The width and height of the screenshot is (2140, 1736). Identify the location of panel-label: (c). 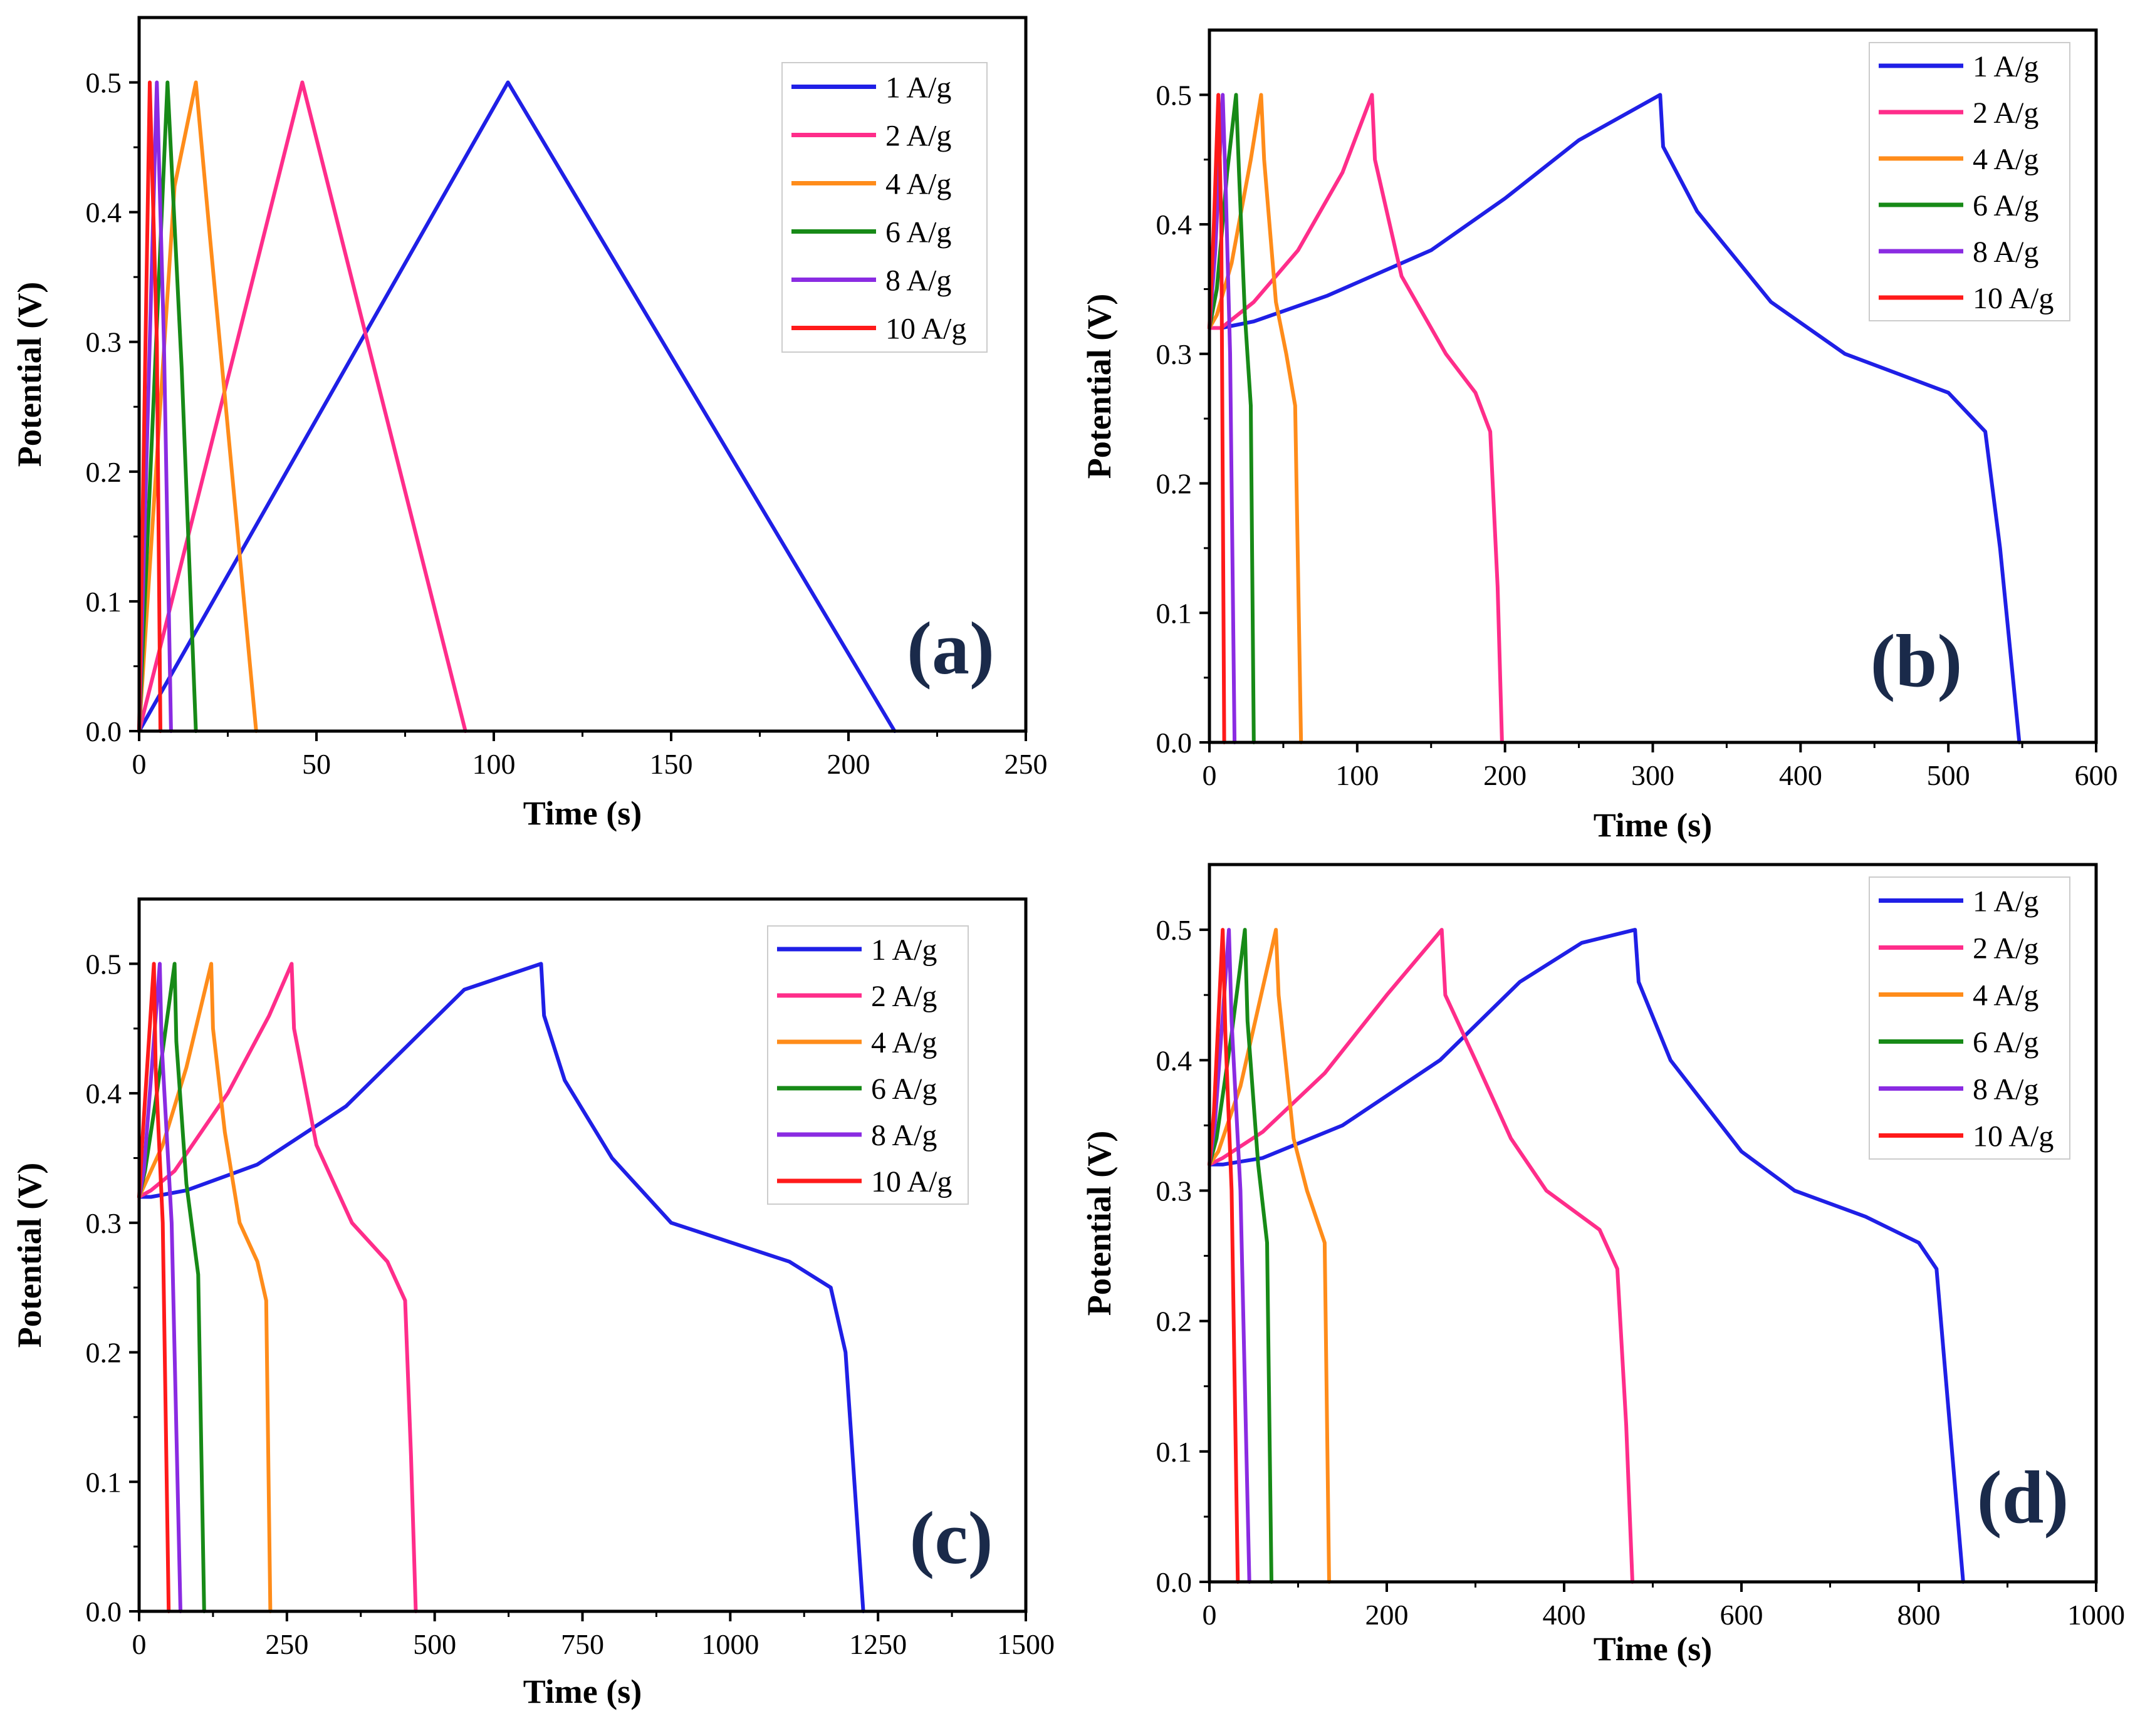
(951, 1537).